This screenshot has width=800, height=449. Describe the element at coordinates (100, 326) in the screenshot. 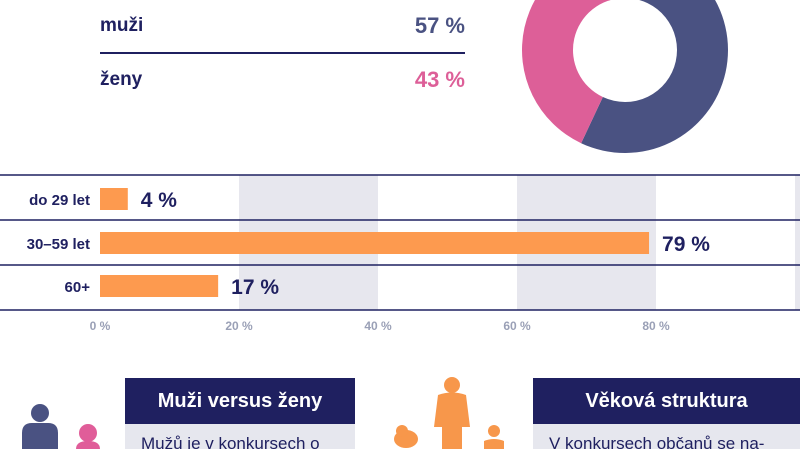

I see `x-tick-label: 0 %` at that location.